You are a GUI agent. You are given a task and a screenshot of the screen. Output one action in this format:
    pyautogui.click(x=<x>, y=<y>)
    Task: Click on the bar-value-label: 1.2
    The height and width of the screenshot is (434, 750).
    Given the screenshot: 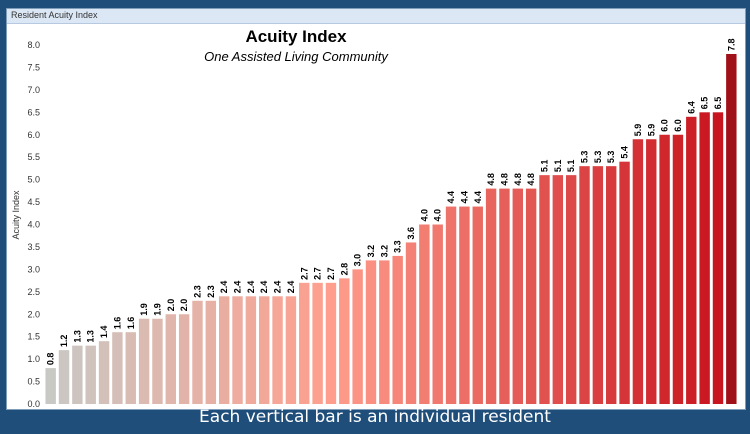 What is the action you would take?
    pyautogui.click(x=64, y=341)
    